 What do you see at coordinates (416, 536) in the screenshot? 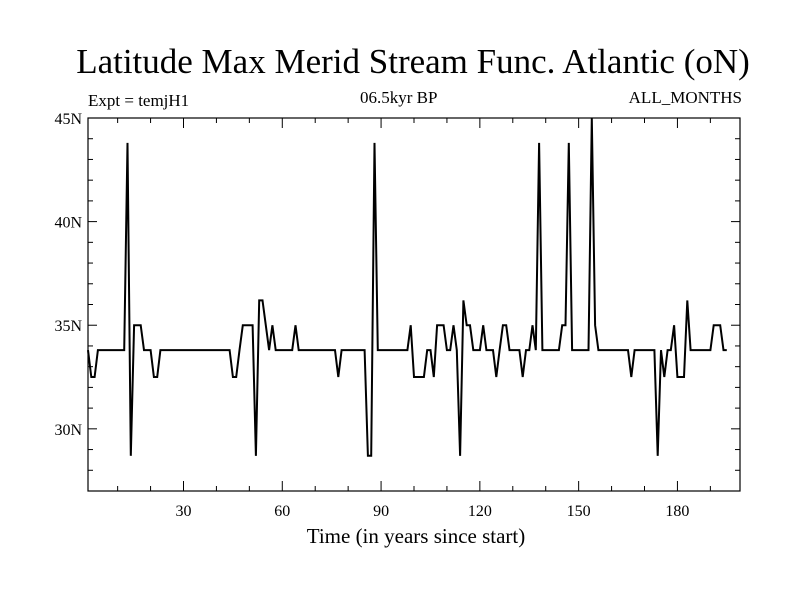
I see `x-axis-label: Time (in years since start)` at bounding box center [416, 536].